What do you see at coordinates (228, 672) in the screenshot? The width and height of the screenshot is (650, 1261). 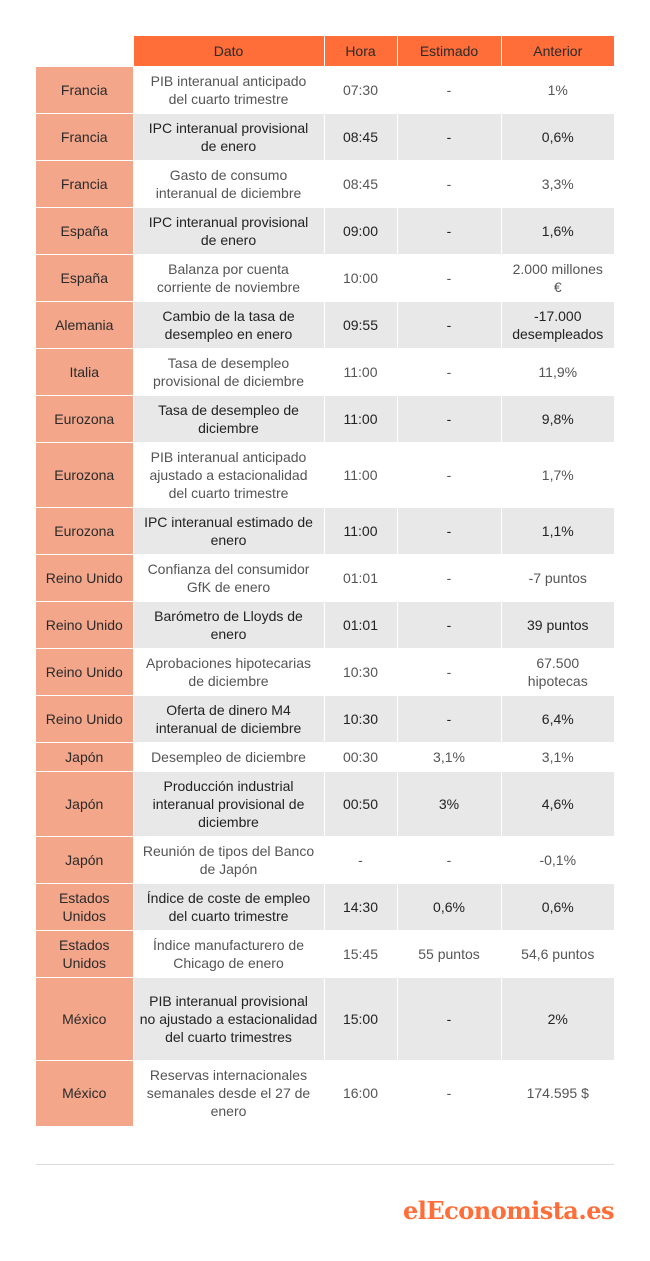 I see `cell-dato: Aprobaciones hipotecarias de diciembre` at bounding box center [228, 672].